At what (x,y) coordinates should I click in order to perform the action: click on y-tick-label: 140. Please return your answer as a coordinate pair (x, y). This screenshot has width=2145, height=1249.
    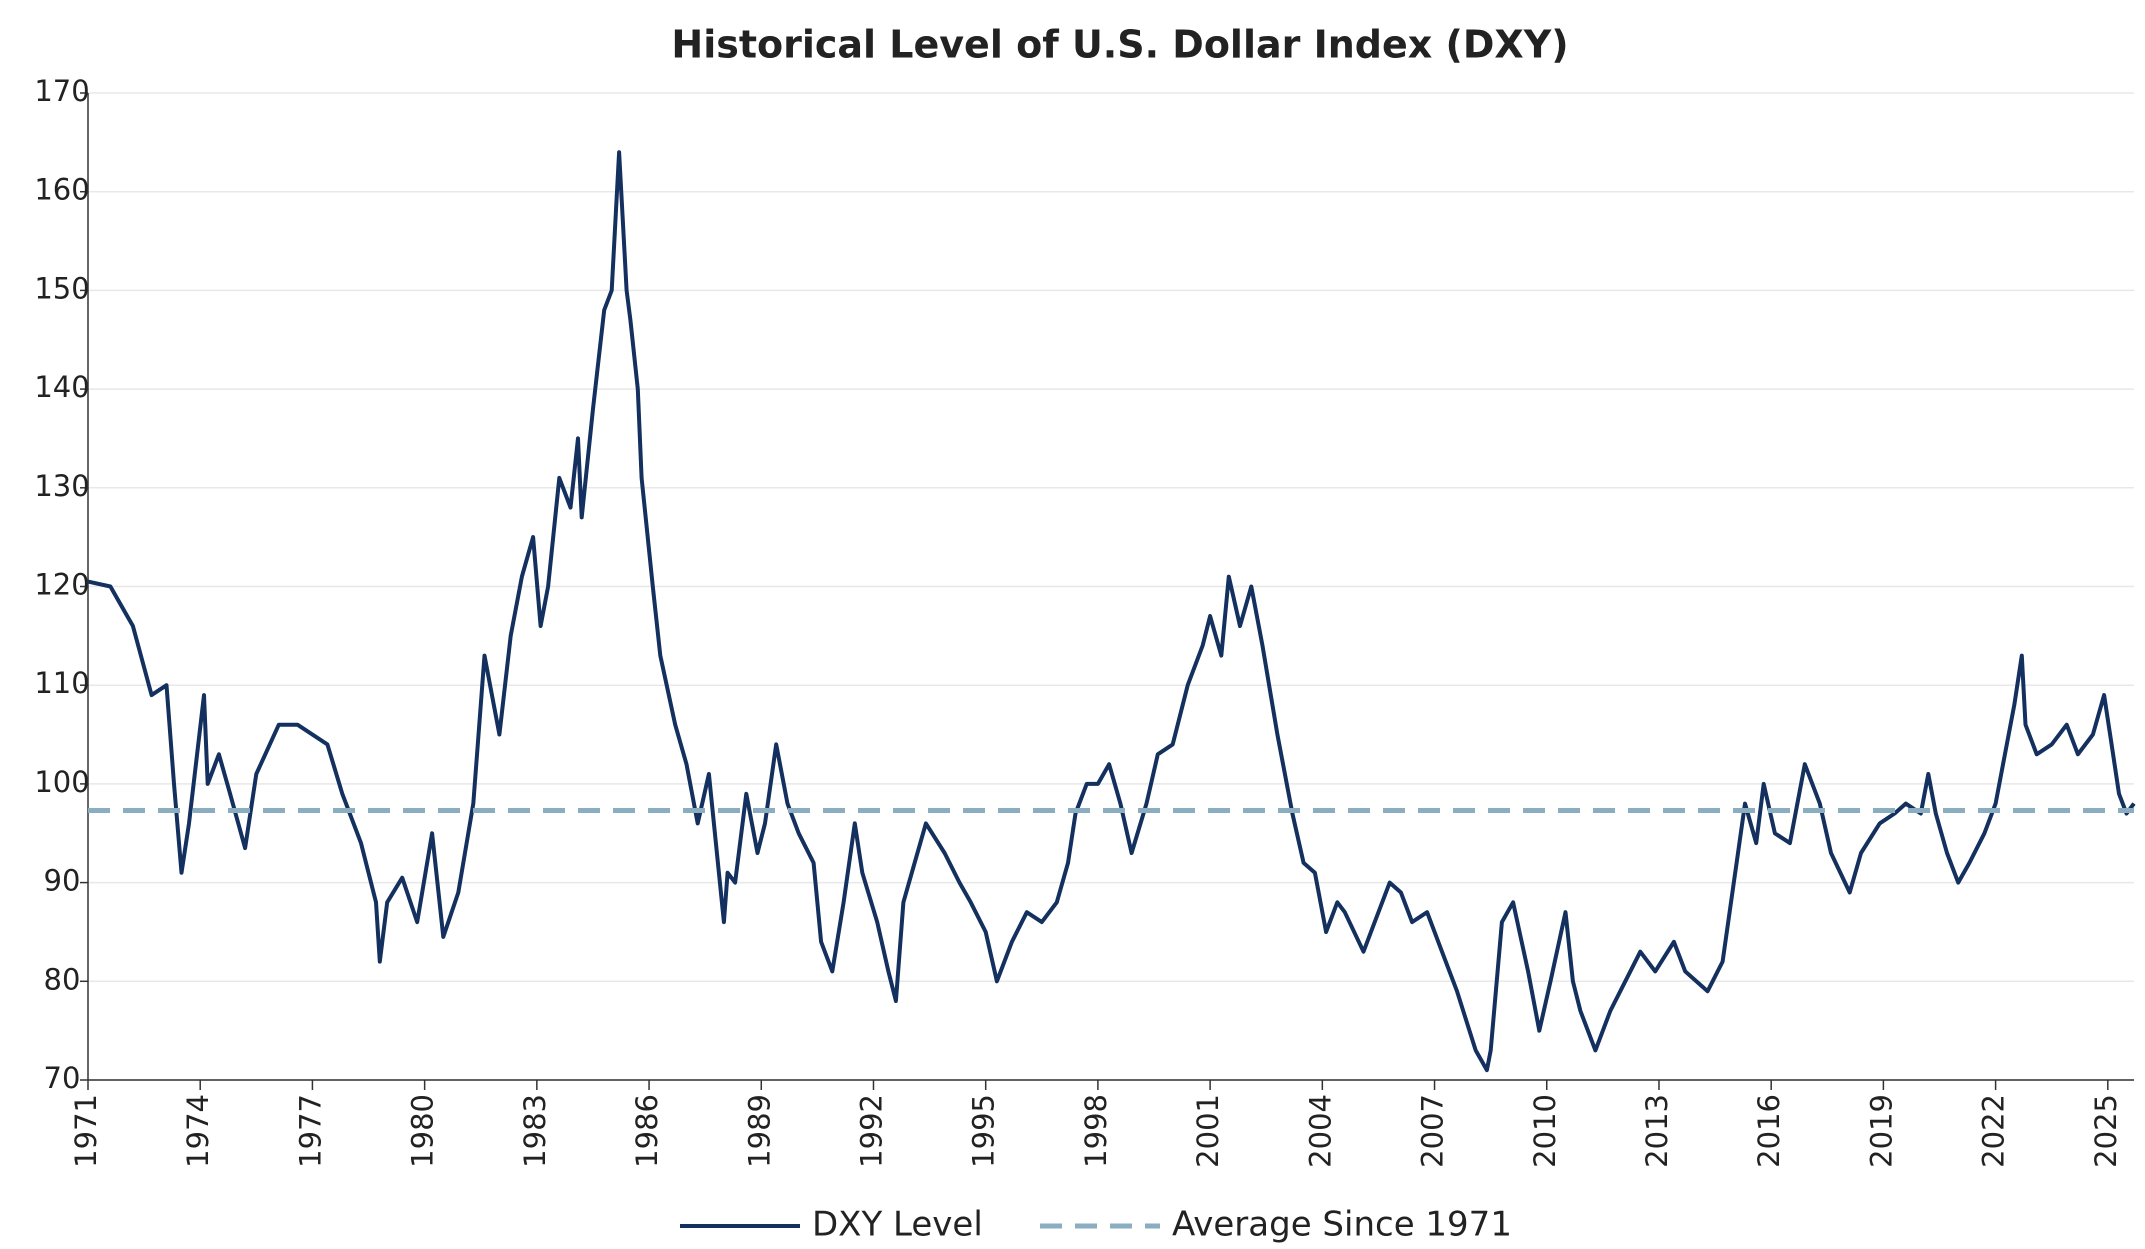
    Looking at the image, I should click on (61, 387).